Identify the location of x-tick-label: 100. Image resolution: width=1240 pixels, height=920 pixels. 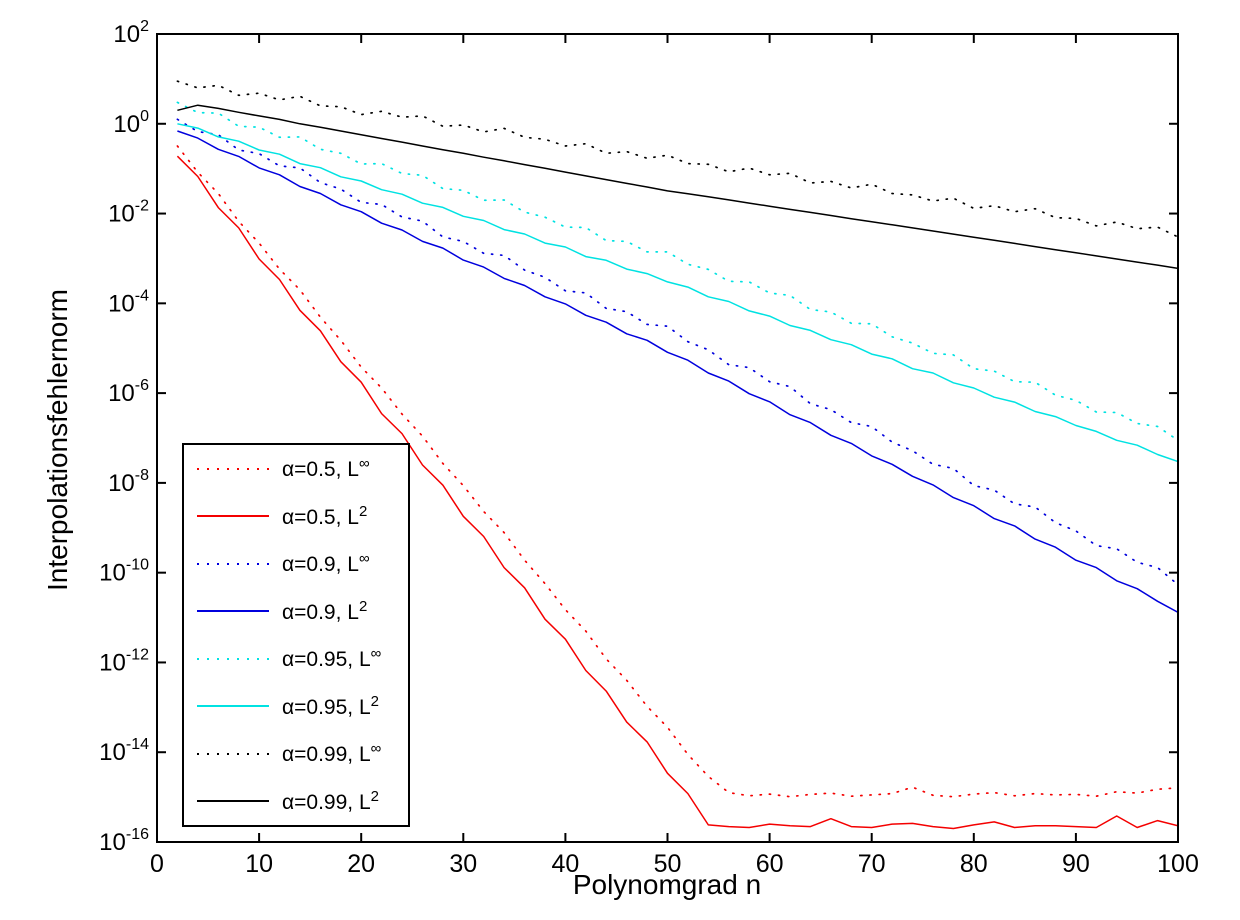
(1178, 864).